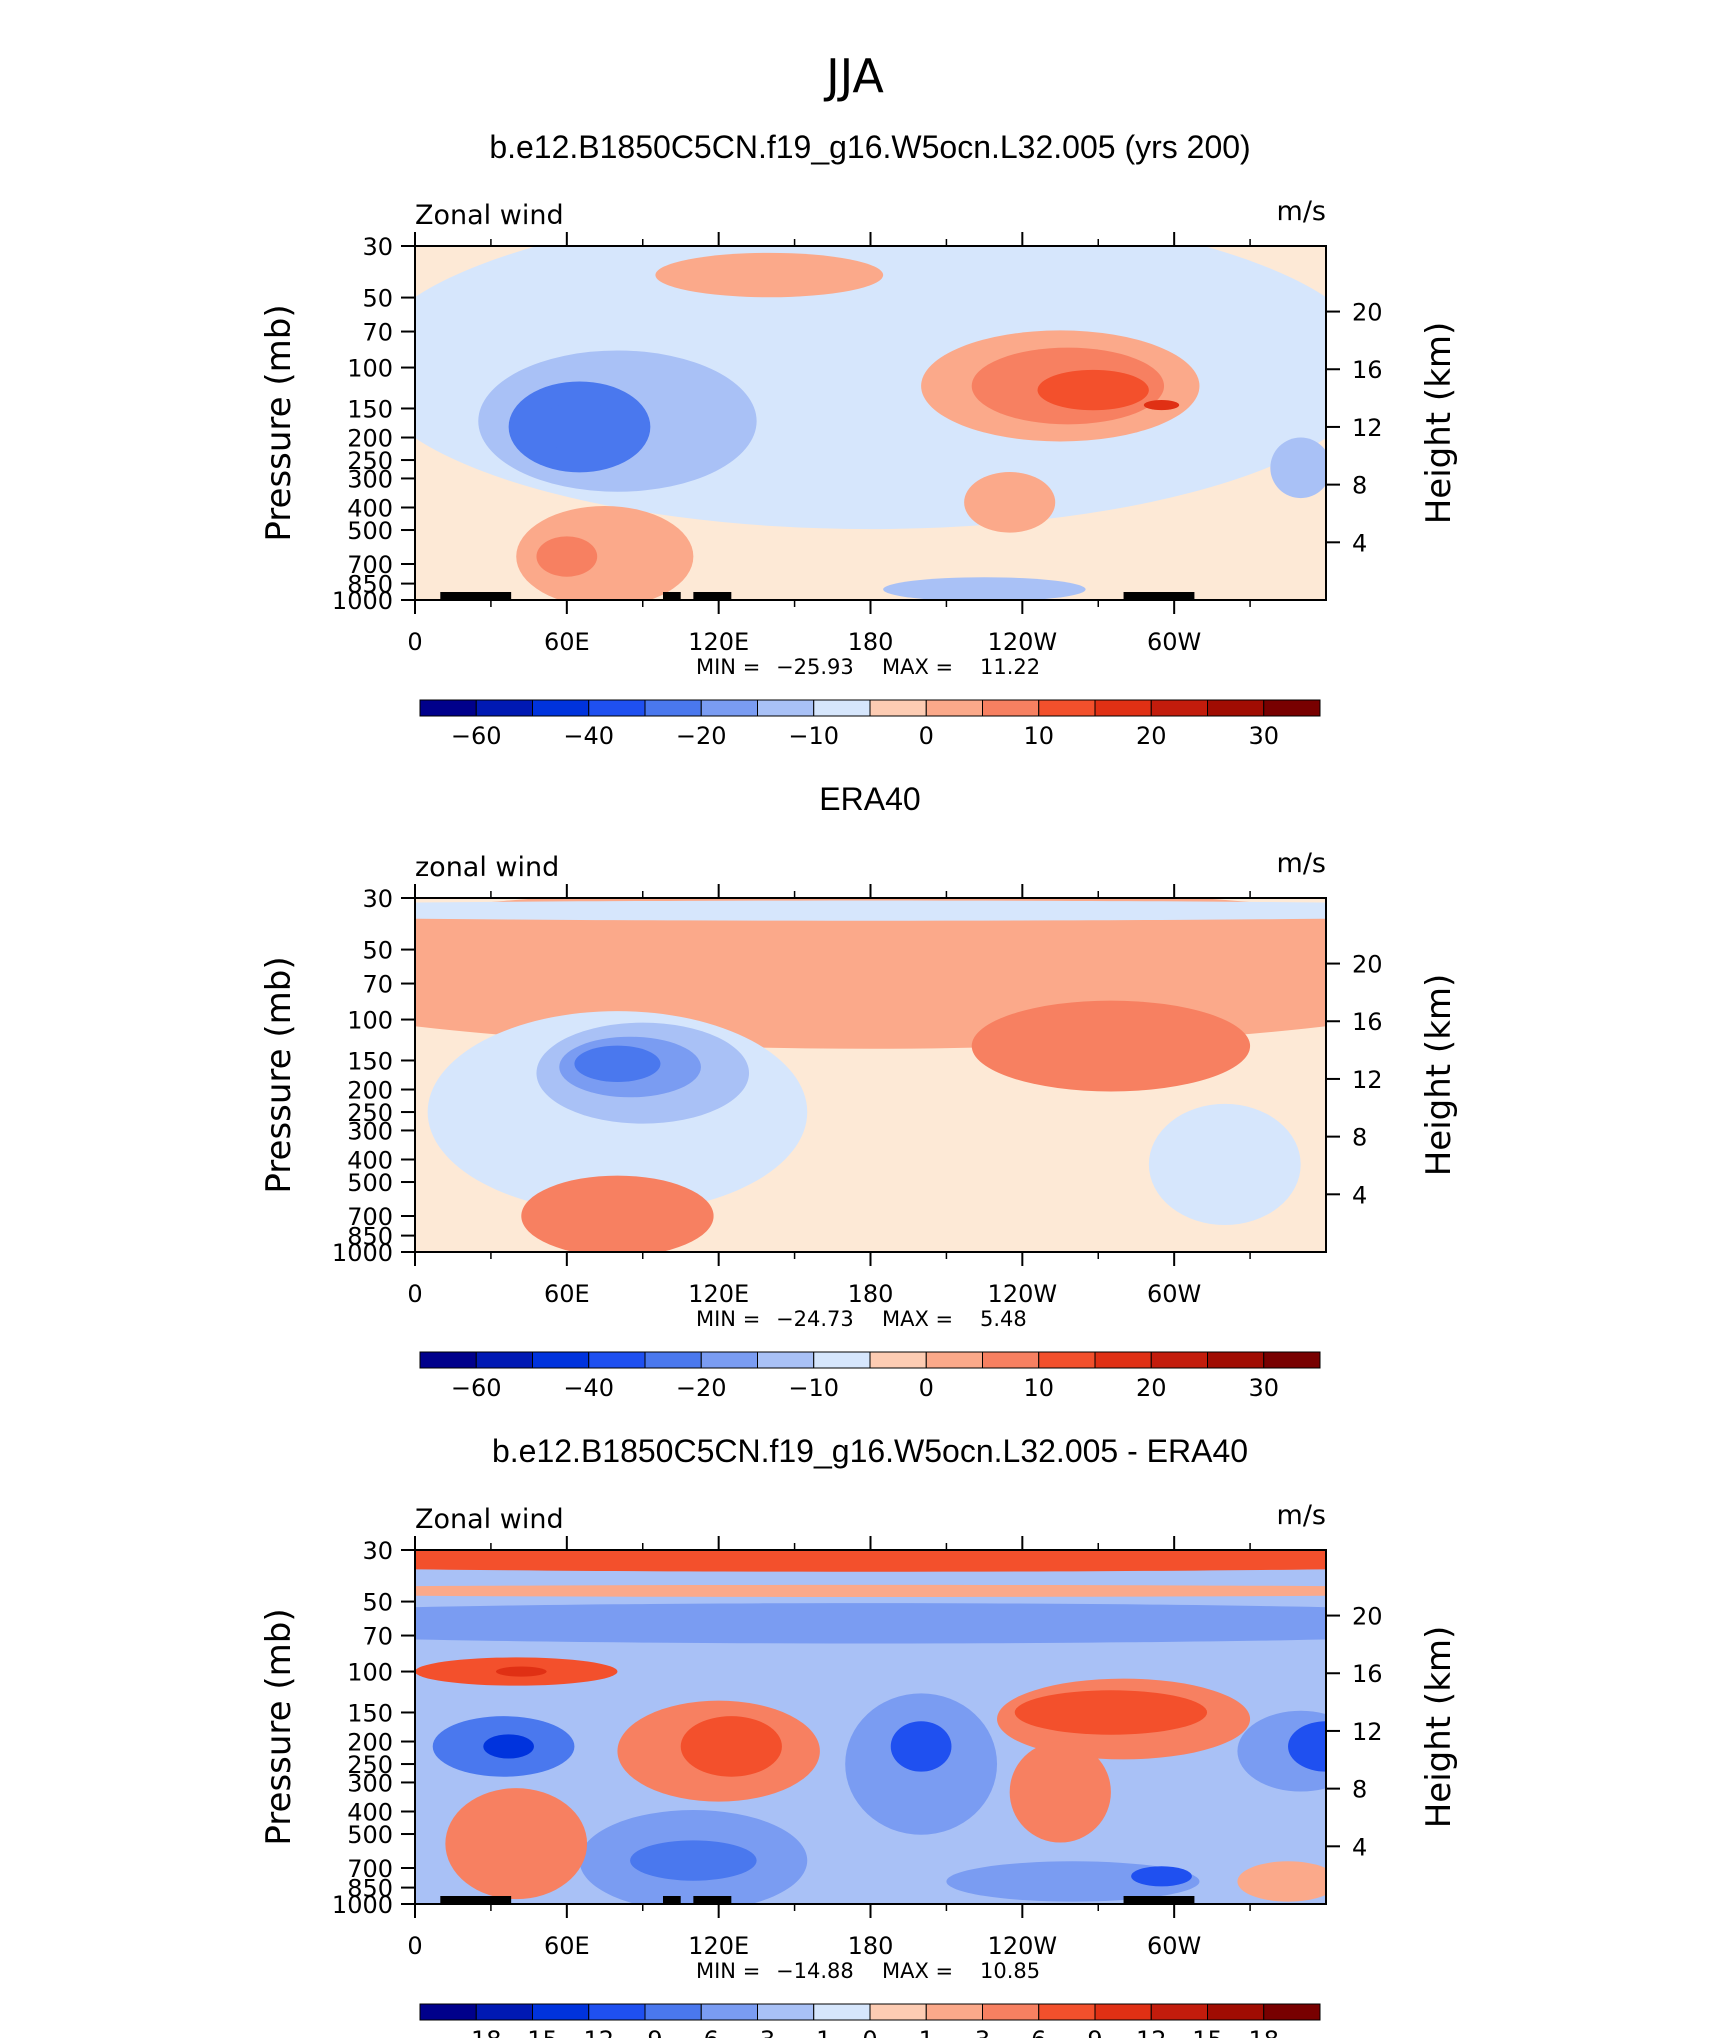 The height and width of the screenshot is (2038, 1710). What do you see at coordinates (370, 508) in the screenshot?
I see `y-tick-label: 400` at bounding box center [370, 508].